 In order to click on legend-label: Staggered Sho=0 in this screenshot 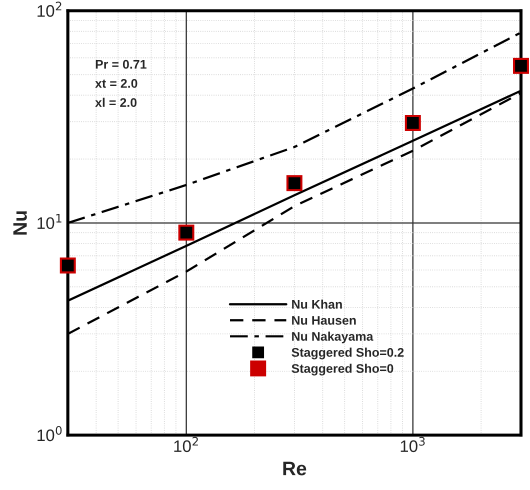, I will do `click(343, 370)`.